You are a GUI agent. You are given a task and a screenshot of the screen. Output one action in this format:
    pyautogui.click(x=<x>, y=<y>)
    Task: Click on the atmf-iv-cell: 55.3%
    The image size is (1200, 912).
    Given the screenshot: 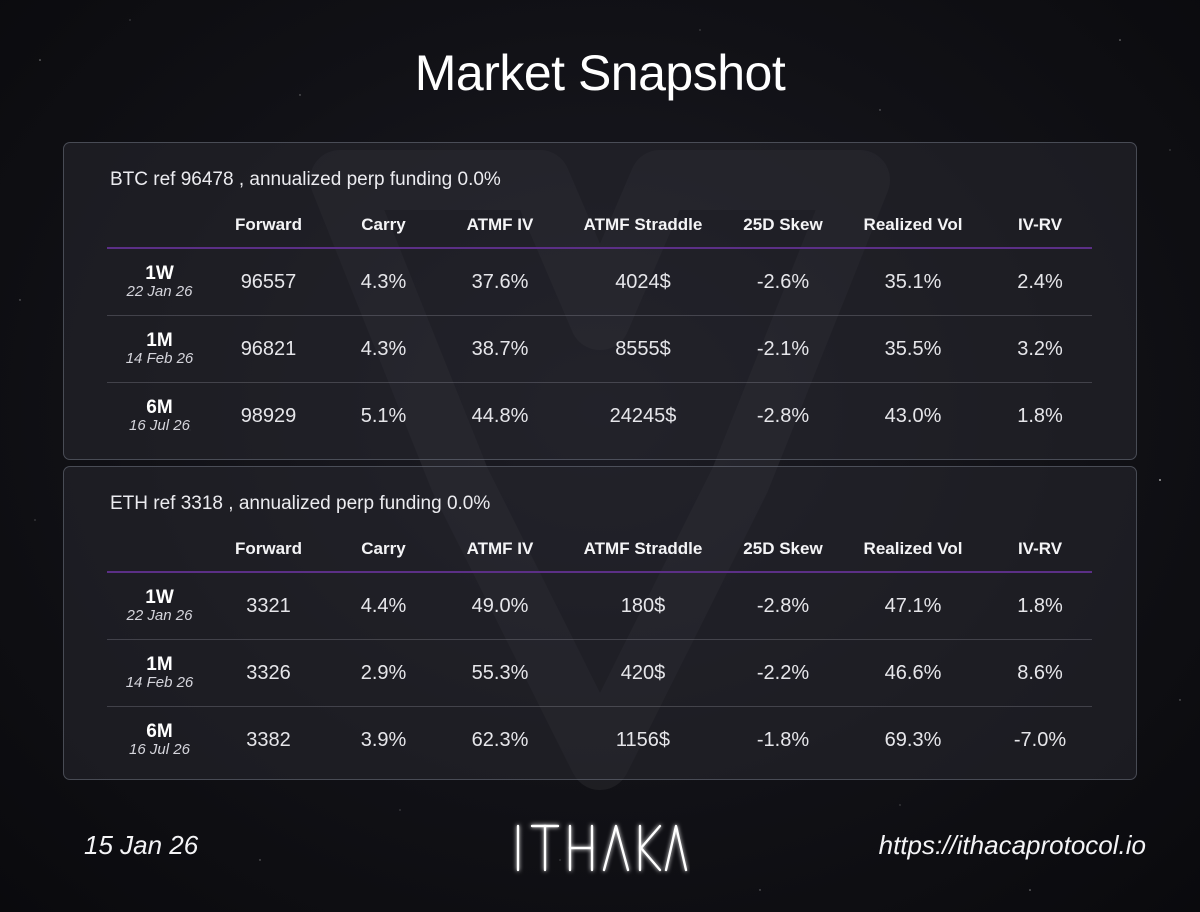 What is the action you would take?
    pyautogui.click(x=500, y=673)
    